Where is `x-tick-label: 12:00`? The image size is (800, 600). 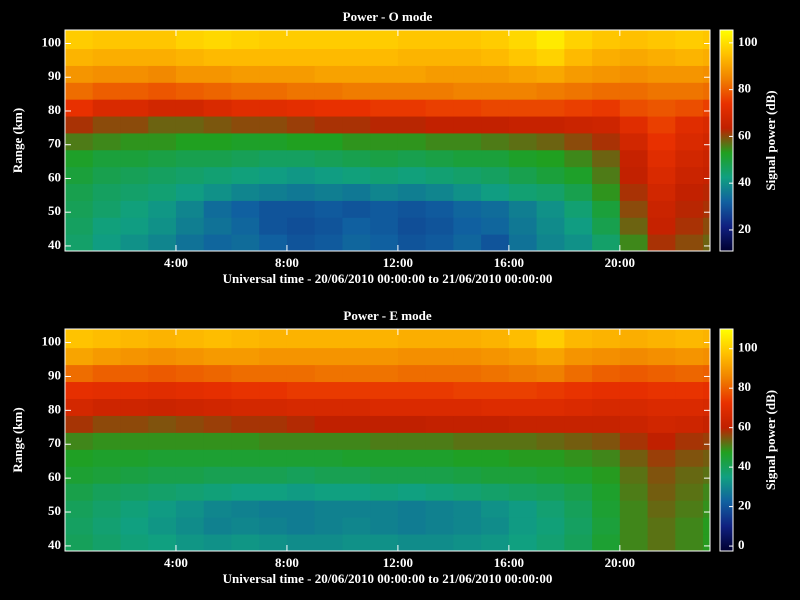
x-tick-label: 12:00 is located at coordinates (398, 262).